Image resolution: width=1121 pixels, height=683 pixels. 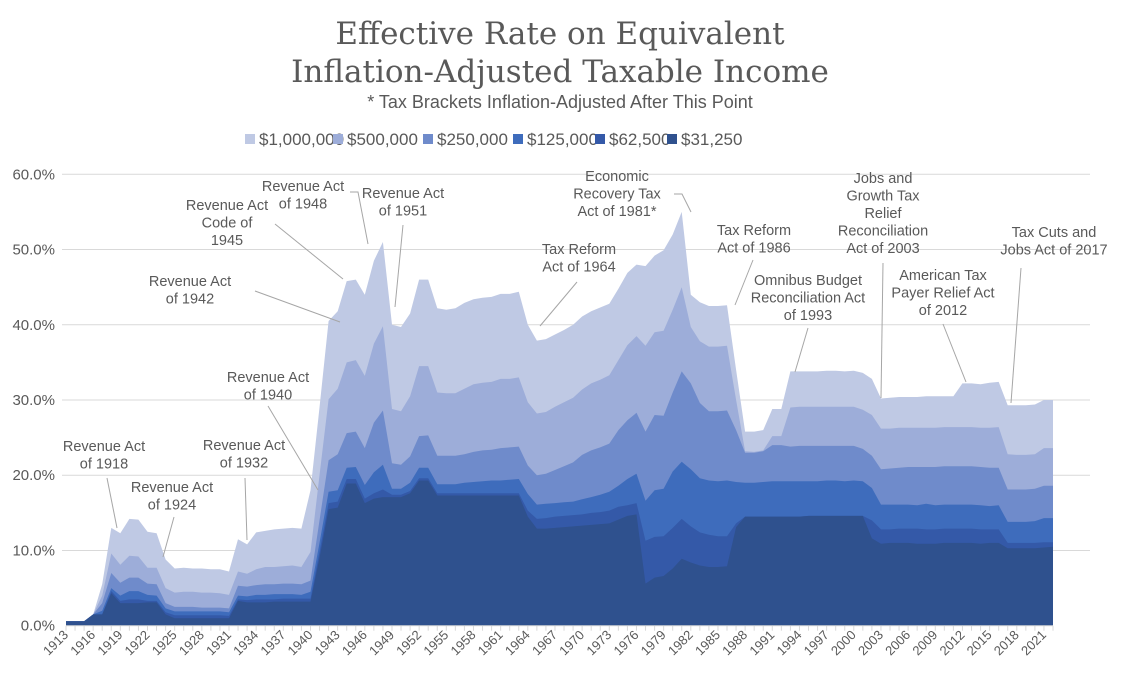 I want to click on annotation: Revenue Act of 1924, so click(x=172, y=519).